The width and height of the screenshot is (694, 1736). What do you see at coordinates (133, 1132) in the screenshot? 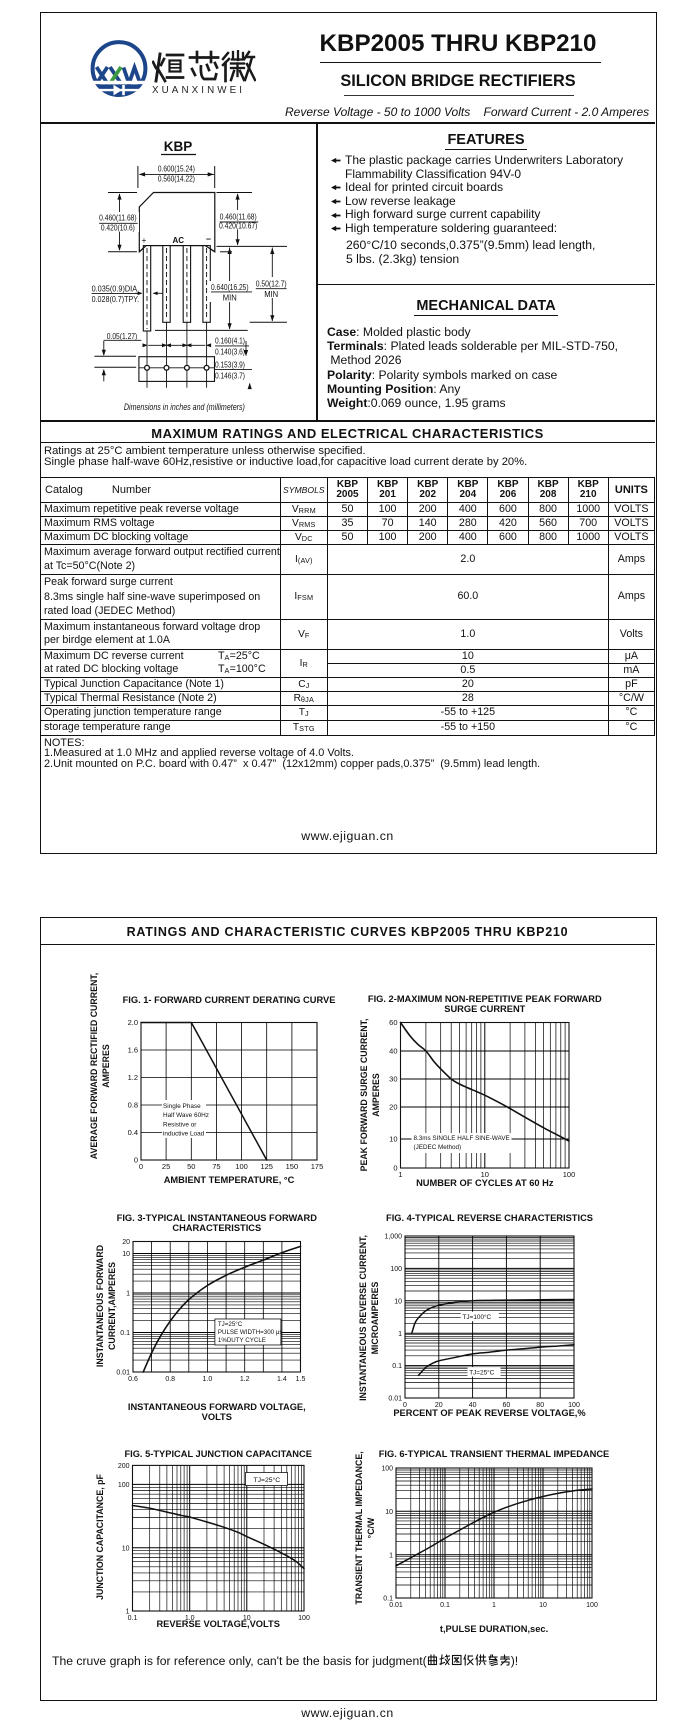
I see `svg-text: 0.4` at bounding box center [133, 1132].